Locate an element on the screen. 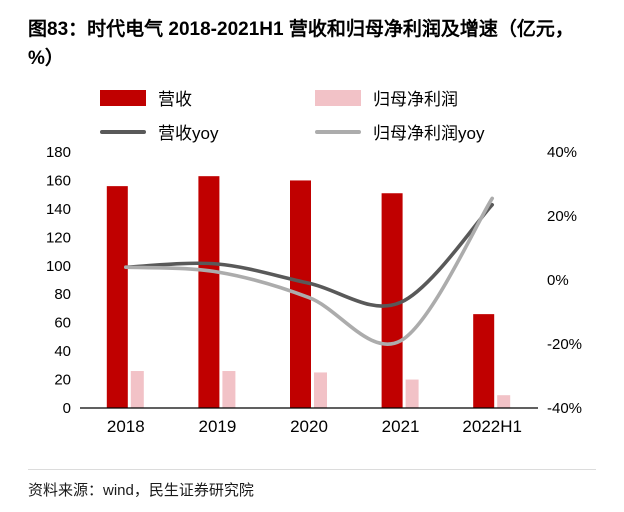  chart-legend: 营收 归母净利润 营收yoy 归母净利润yoy is located at coordinates (312, 114).